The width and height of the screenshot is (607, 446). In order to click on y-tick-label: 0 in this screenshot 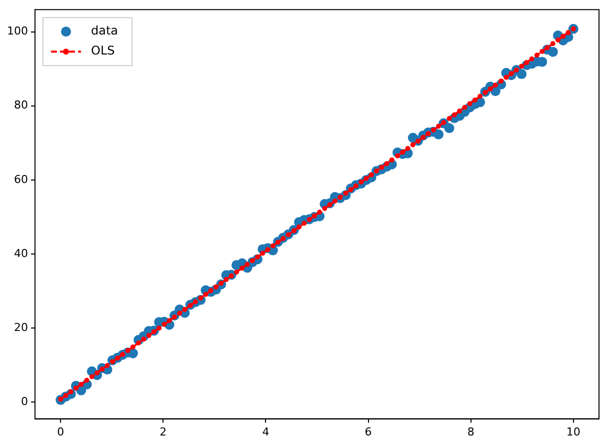, I will do `click(24, 401)`.